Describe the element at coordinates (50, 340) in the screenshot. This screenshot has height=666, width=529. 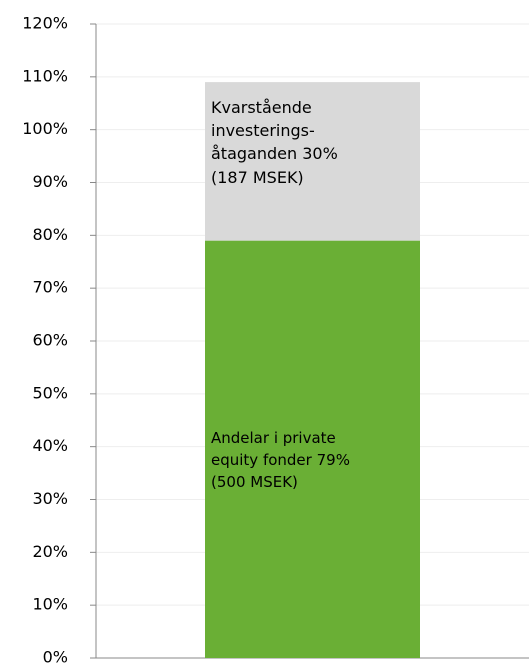
I see `y-tick-label: 60%` at that location.